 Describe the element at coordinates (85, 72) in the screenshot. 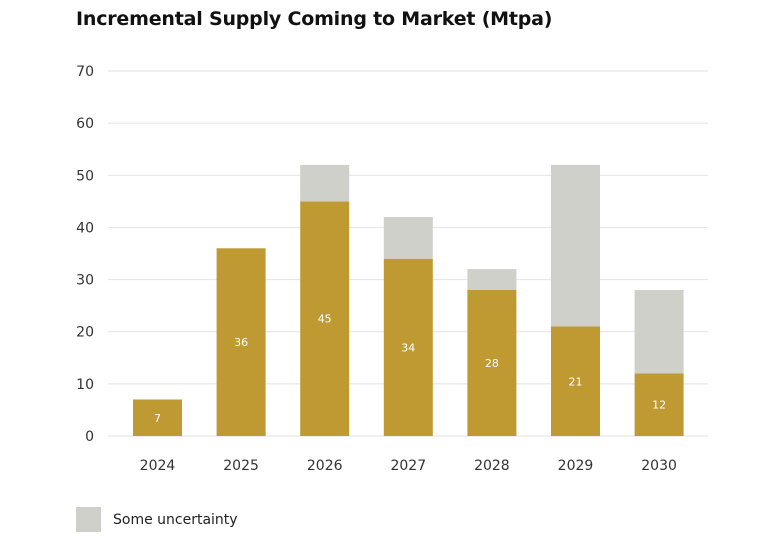

I see `y-tick-label: 70` at that location.